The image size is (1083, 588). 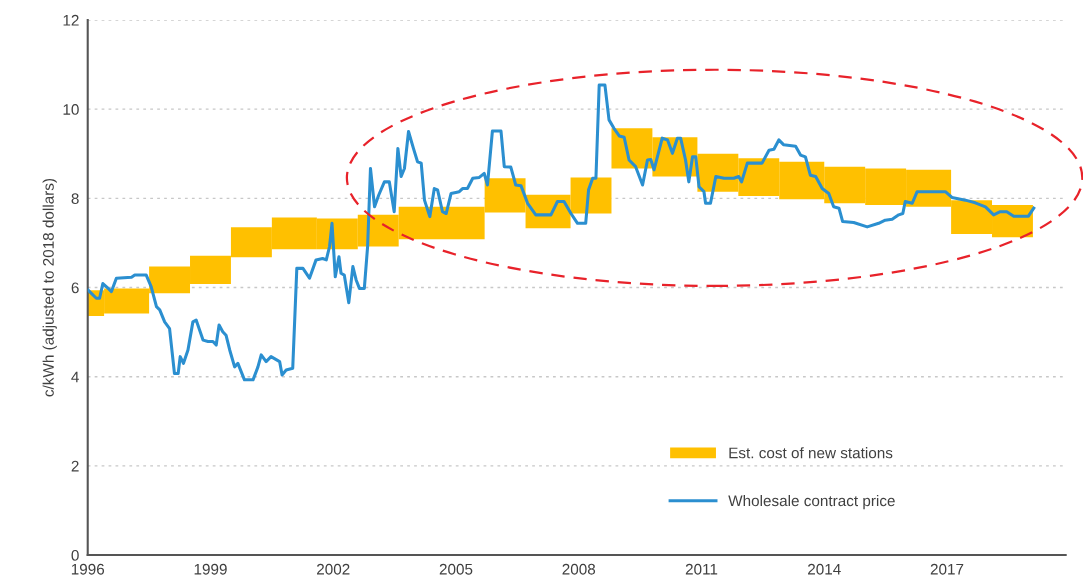 I want to click on y-tick-label: 6, so click(x=75, y=288).